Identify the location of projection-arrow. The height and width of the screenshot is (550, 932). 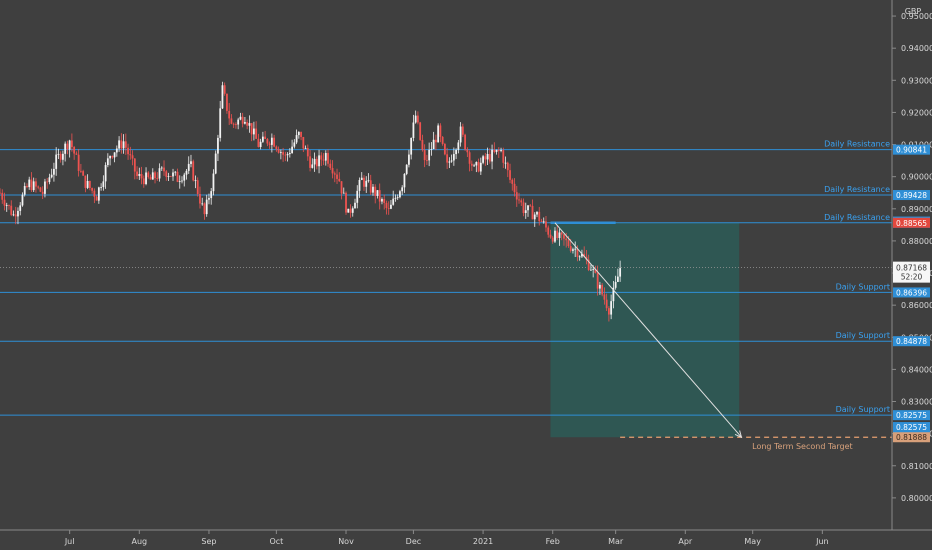
(648, 330).